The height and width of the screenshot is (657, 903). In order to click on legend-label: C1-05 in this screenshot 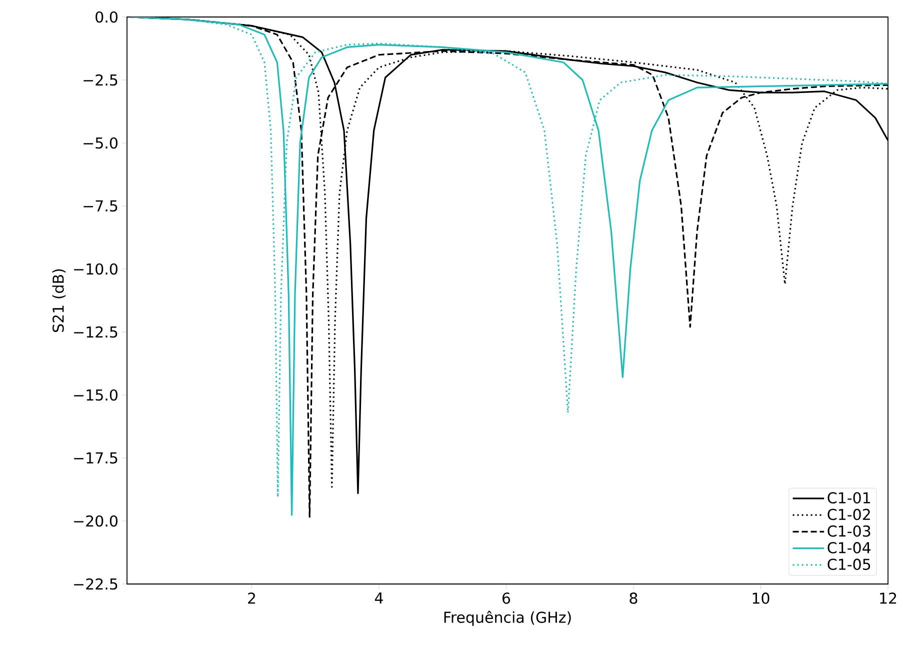, I will do `click(849, 564)`.